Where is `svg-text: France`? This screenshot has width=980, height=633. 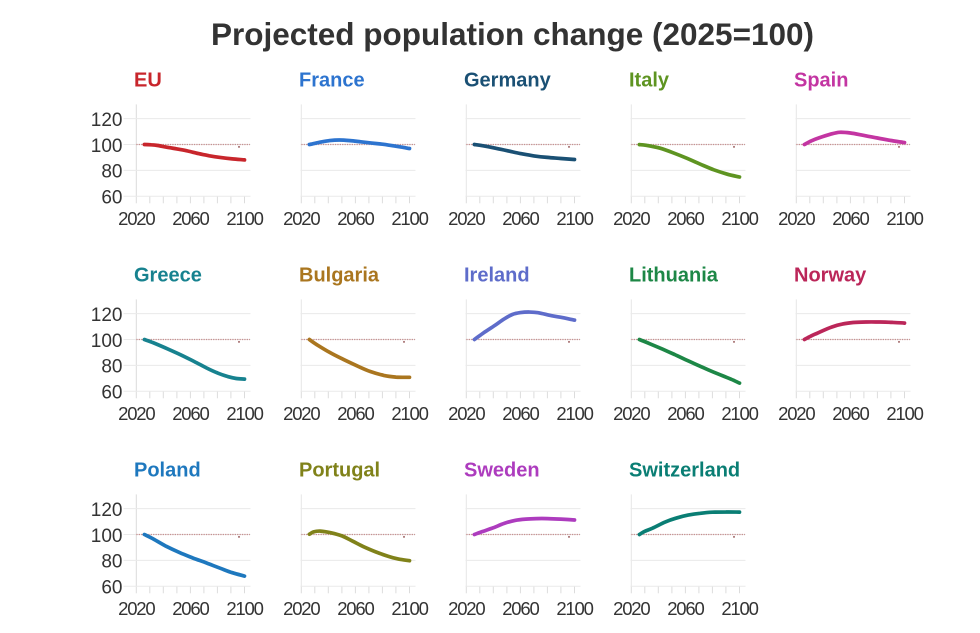 svg-text: France is located at coordinates (332, 81).